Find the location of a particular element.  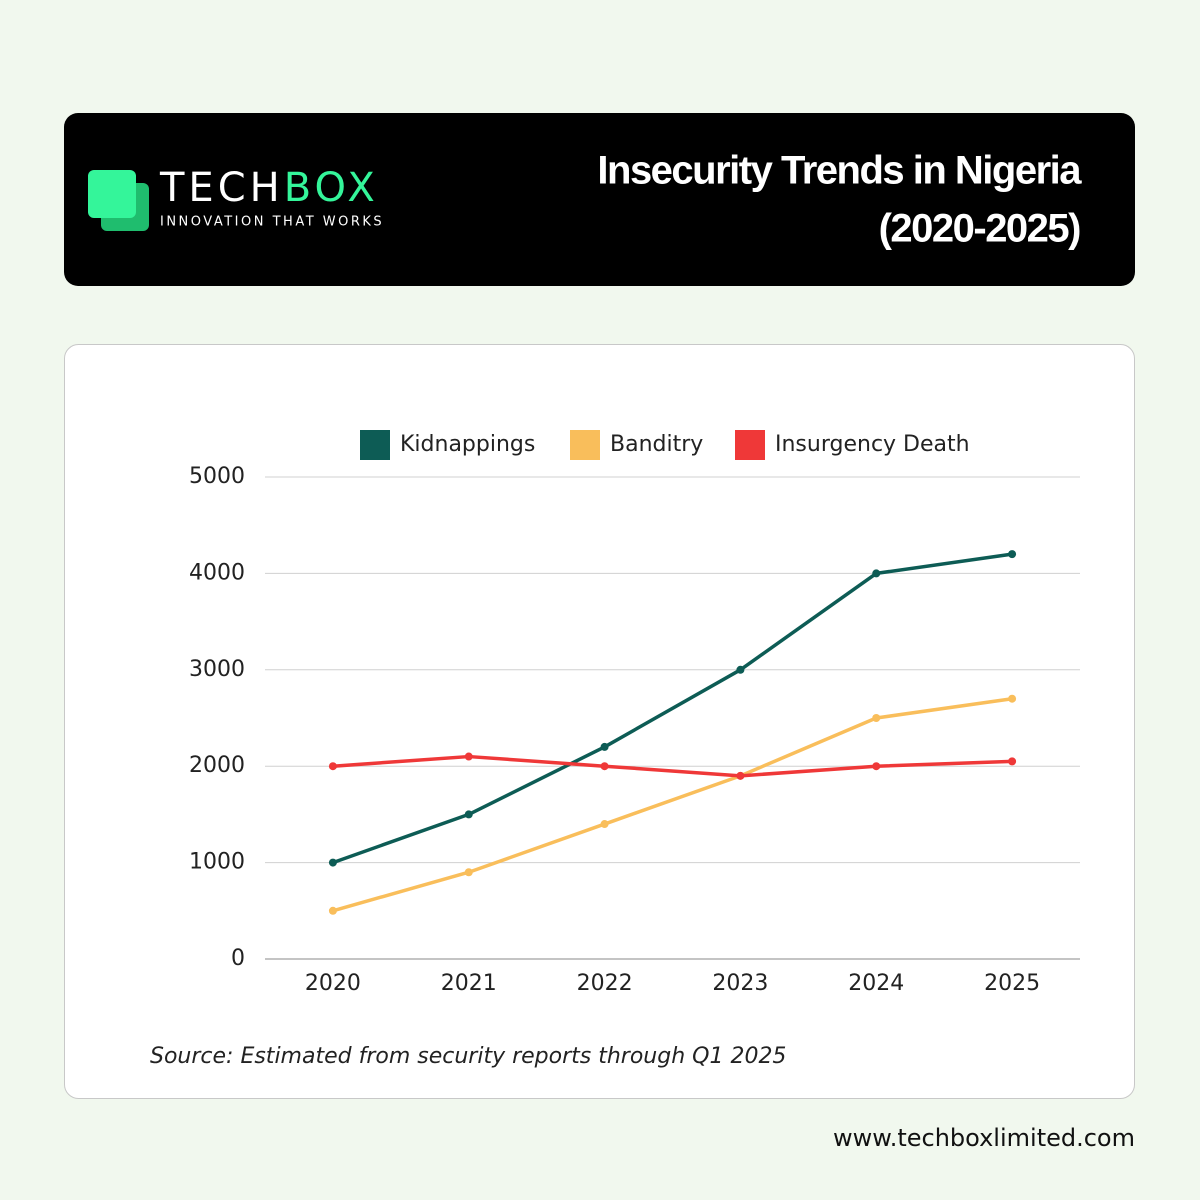

x-tick-label: 2022 is located at coordinates (605, 983).